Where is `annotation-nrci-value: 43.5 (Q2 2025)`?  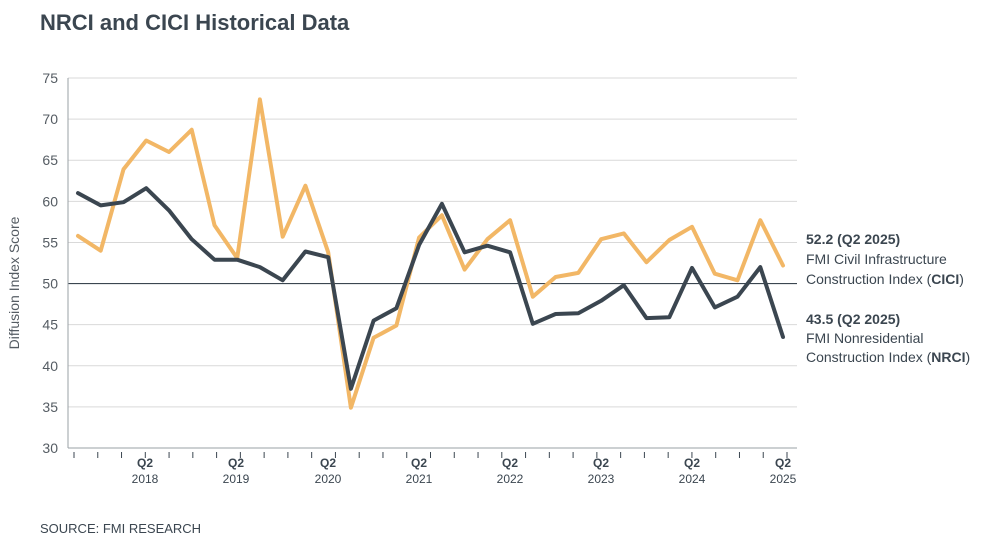 annotation-nrci-value: 43.5 (Q2 2025) is located at coordinates (853, 319).